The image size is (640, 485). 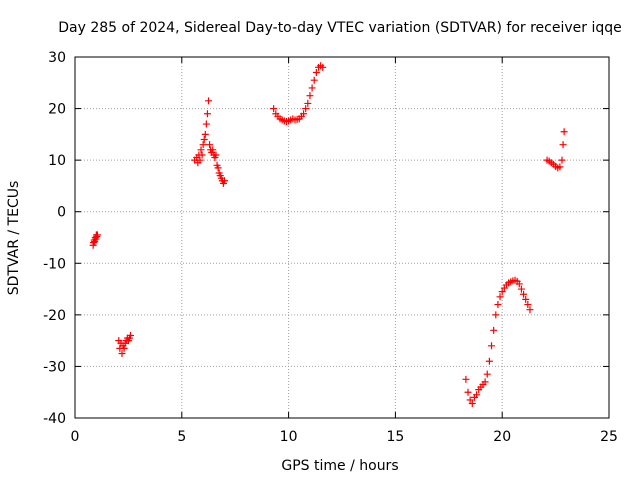 What do you see at coordinates (54, 419) in the screenshot?
I see `y-tick-label: -40` at bounding box center [54, 419].